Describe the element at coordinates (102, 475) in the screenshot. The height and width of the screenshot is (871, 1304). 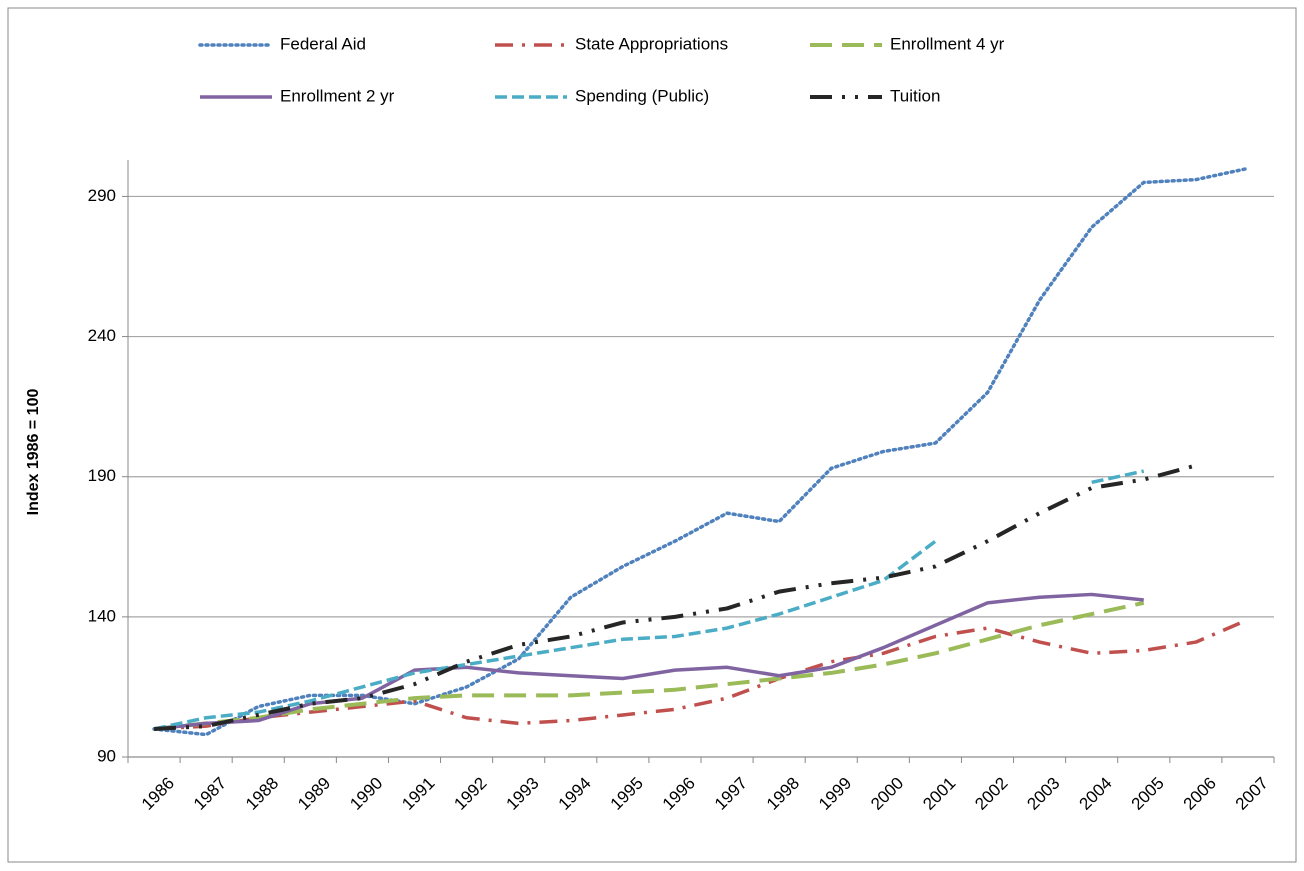
I see `y-tick-label: 190` at that location.